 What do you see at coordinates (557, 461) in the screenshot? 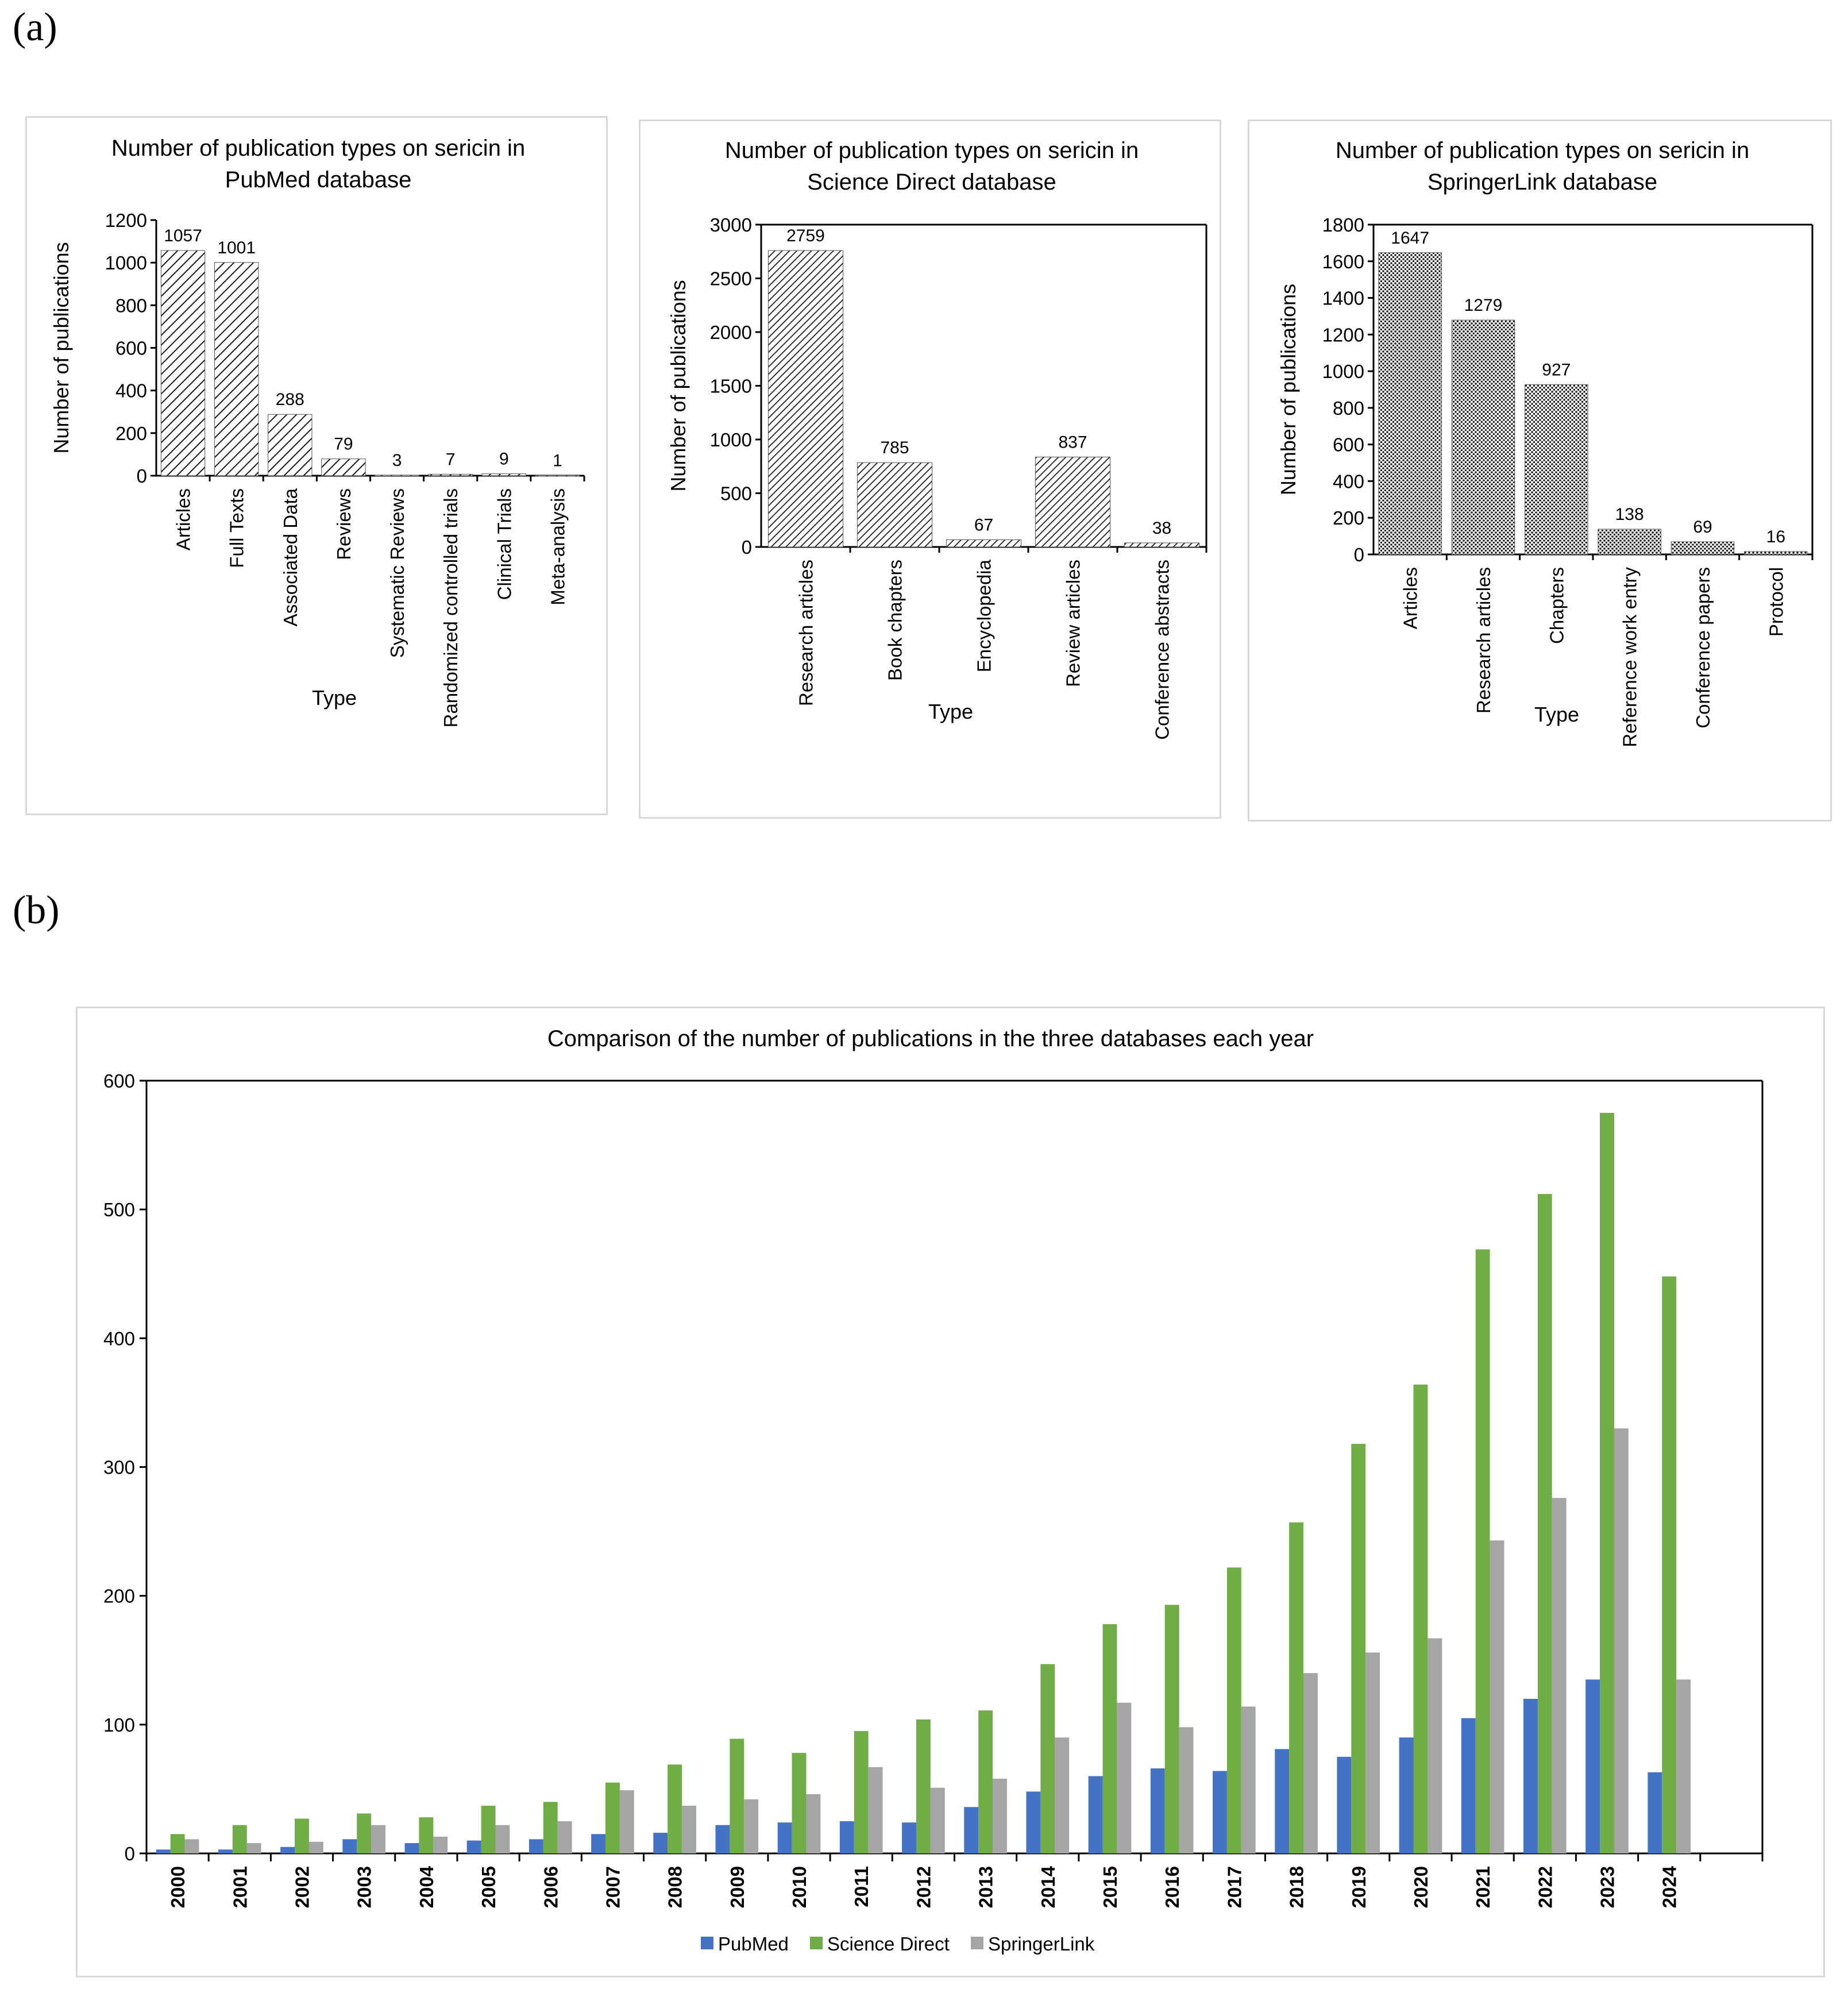
I see `pubmed-bar-value-label: 1` at bounding box center [557, 461].